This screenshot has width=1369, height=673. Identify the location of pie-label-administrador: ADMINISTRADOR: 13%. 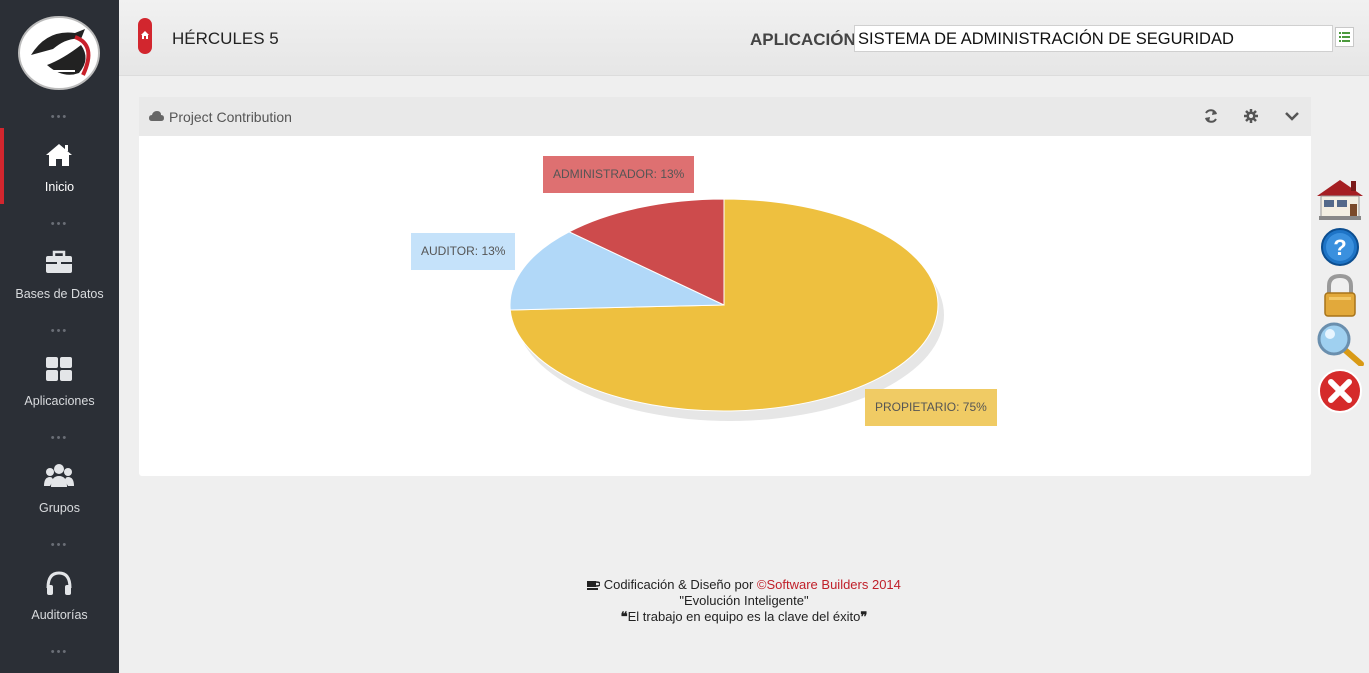
(619, 174).